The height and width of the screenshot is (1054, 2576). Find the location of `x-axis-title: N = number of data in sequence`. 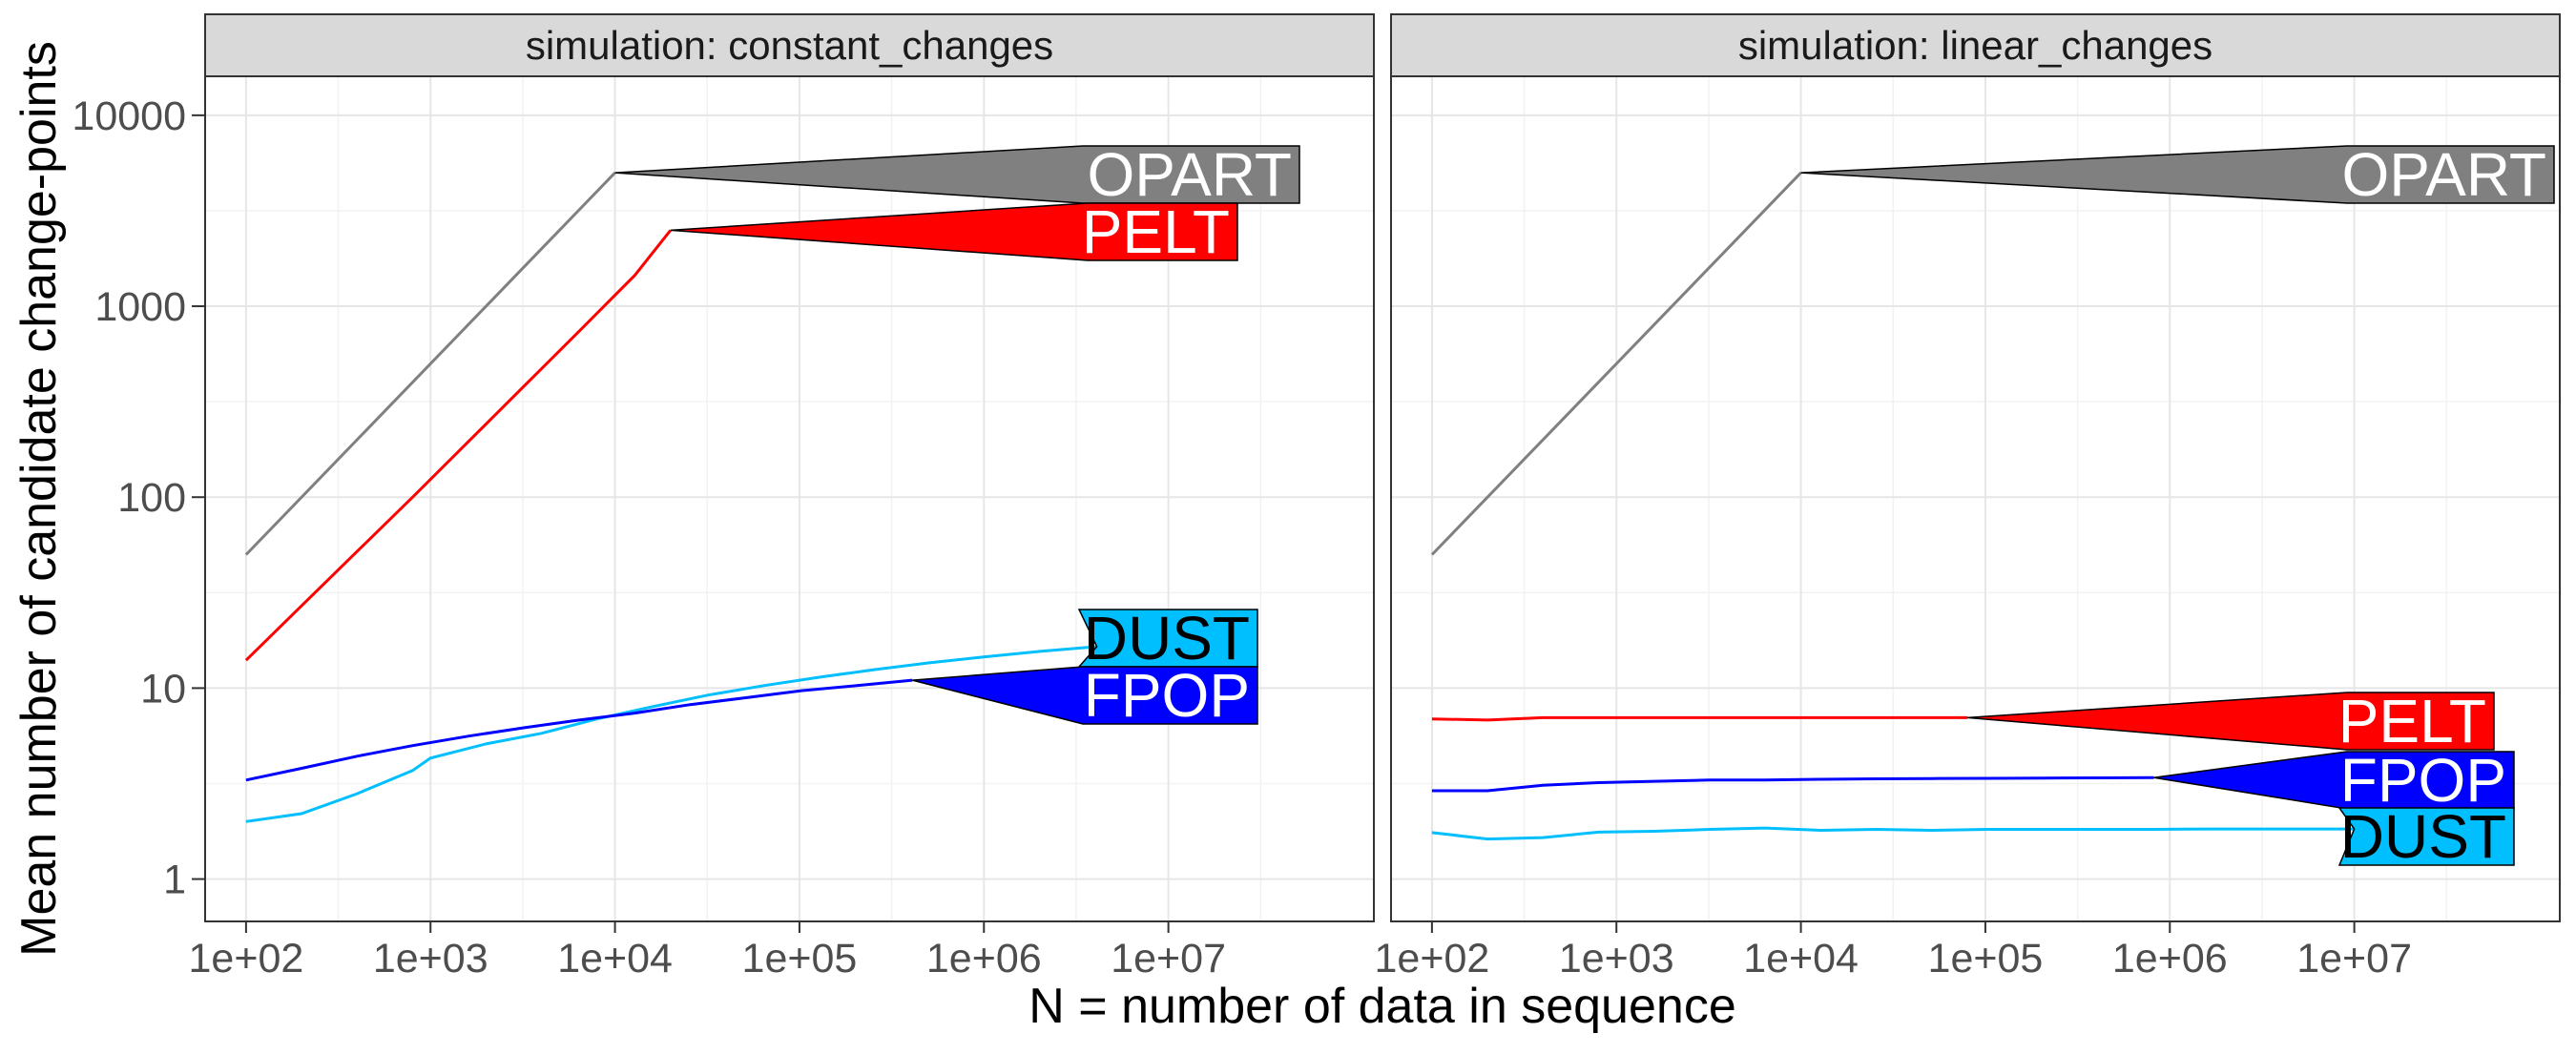

x-axis-title: N = number of data in sequence is located at coordinates (1381, 1007).